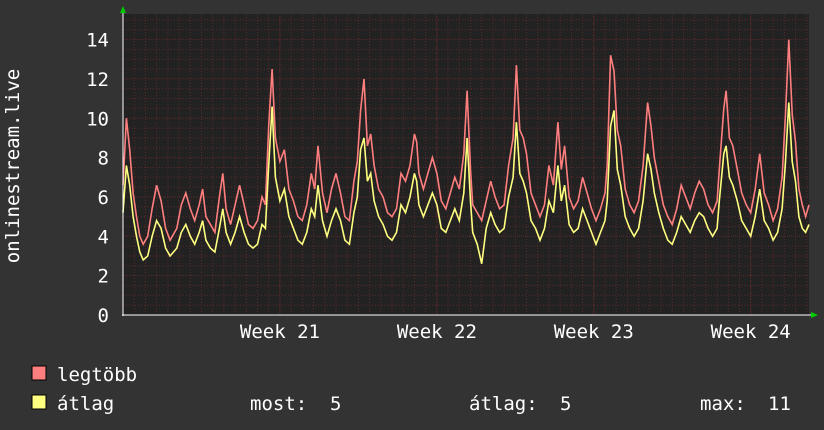 The width and height of the screenshot is (824, 430). Describe the element at coordinates (97, 41) in the screenshot. I see `y-tick-label: 14` at that location.